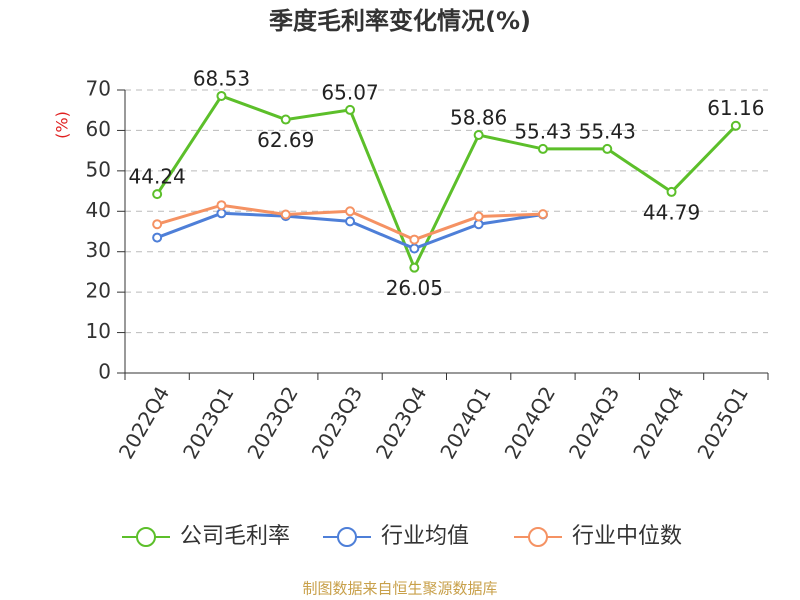 This screenshot has width=800, height=600. What do you see at coordinates (722, 422) in the screenshot?
I see `x-tick-label: 2025Q1` at bounding box center [722, 422].